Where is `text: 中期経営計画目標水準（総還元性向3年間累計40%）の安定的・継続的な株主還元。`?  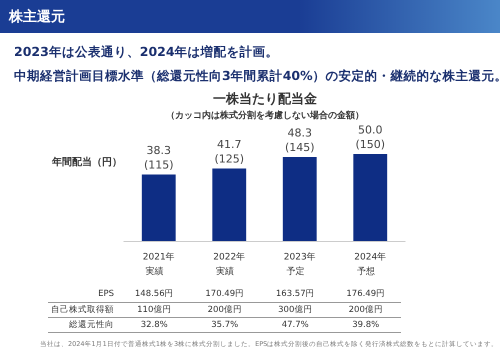 text: 中期経営計画目標水準（総還元性向3年間累計40%）の安定的・継続的な株主還元。 is located at coordinates (257, 75).